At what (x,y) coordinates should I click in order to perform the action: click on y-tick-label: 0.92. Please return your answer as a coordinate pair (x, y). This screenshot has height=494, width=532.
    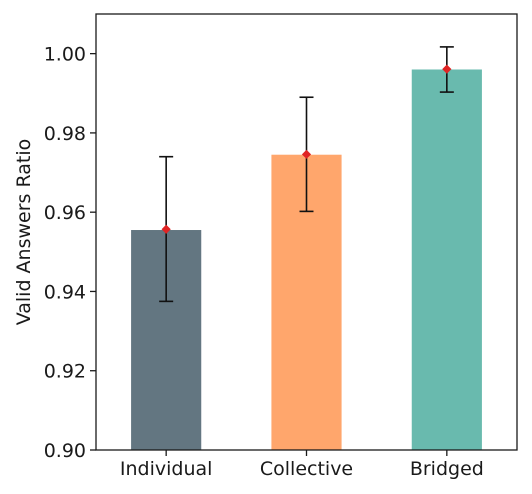
    Looking at the image, I should click on (65, 372).